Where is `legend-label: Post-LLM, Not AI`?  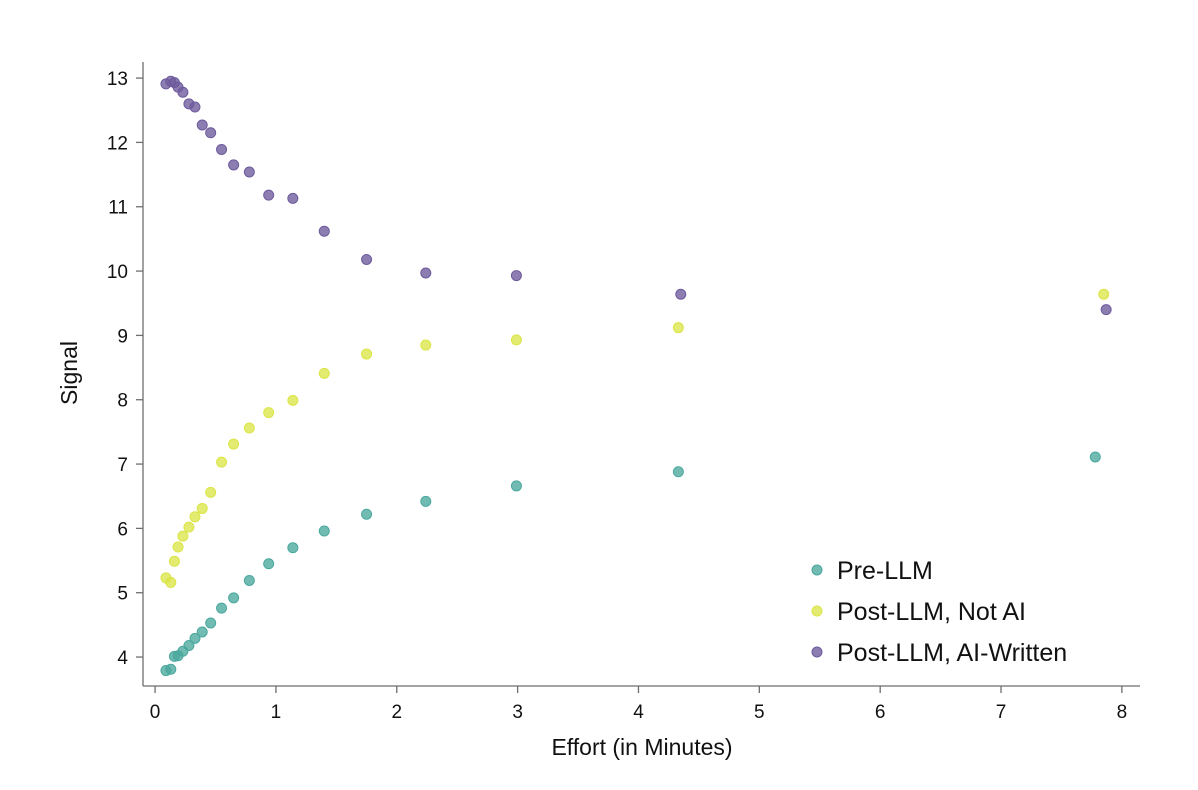
legend-label: Post-LLM, Not AI is located at coordinates (931, 612).